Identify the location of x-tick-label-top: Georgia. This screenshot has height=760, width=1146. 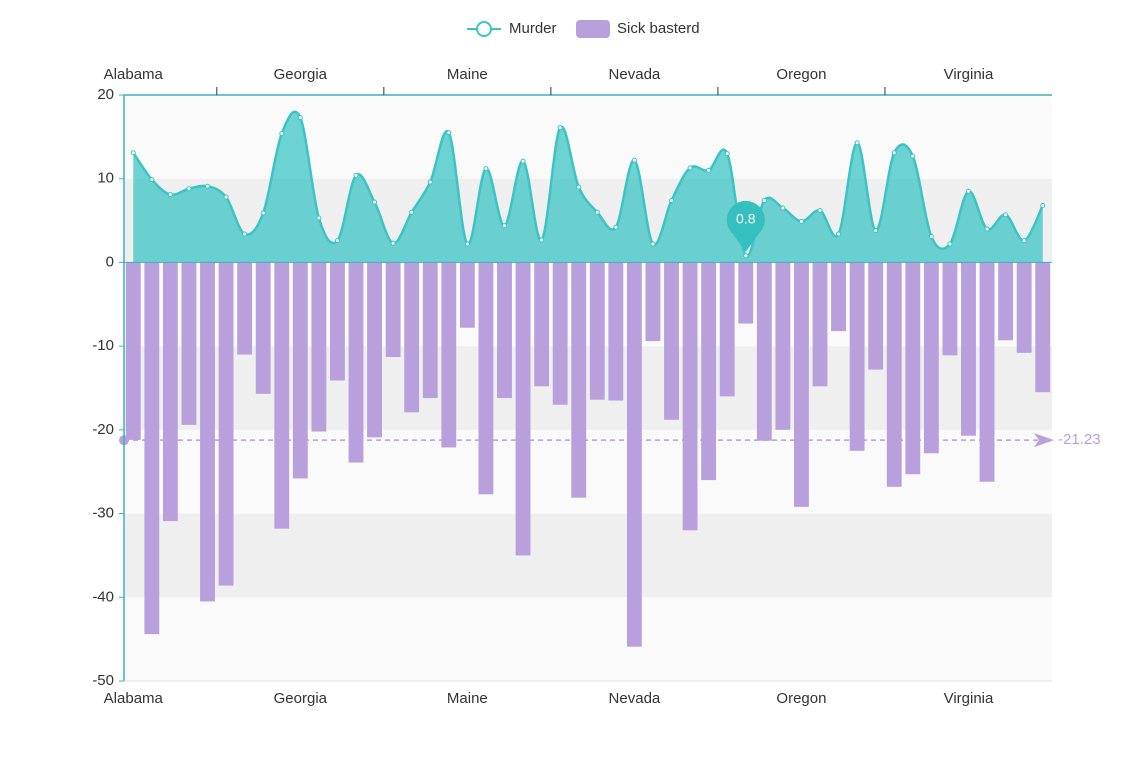
(301, 74).